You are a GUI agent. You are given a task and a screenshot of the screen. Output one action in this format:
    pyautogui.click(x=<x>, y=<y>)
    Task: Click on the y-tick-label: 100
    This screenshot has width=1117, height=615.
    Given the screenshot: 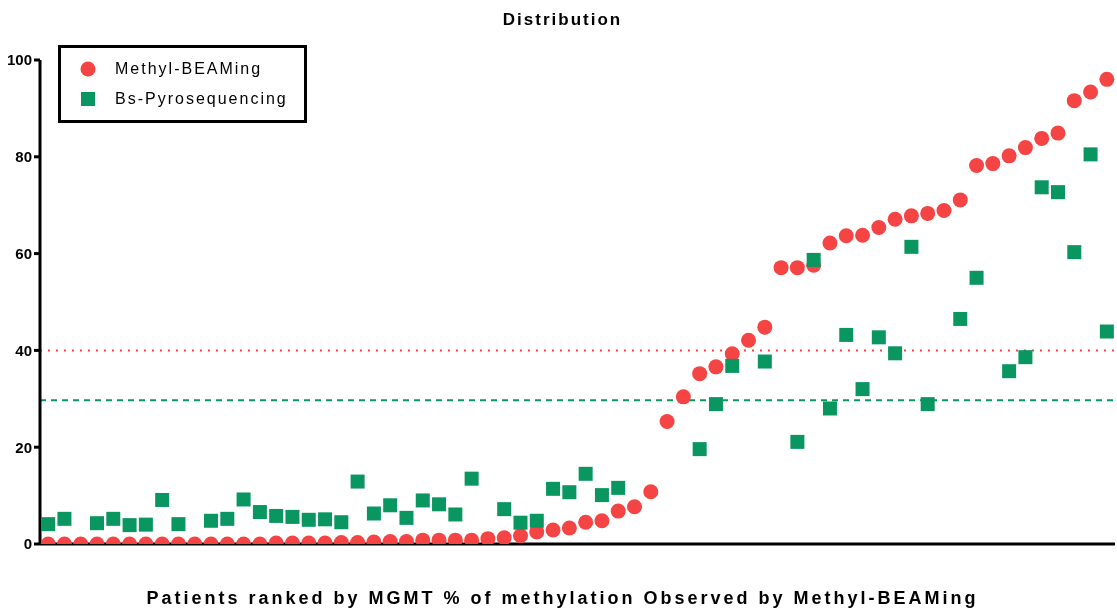 What is the action you would take?
    pyautogui.click(x=19, y=60)
    